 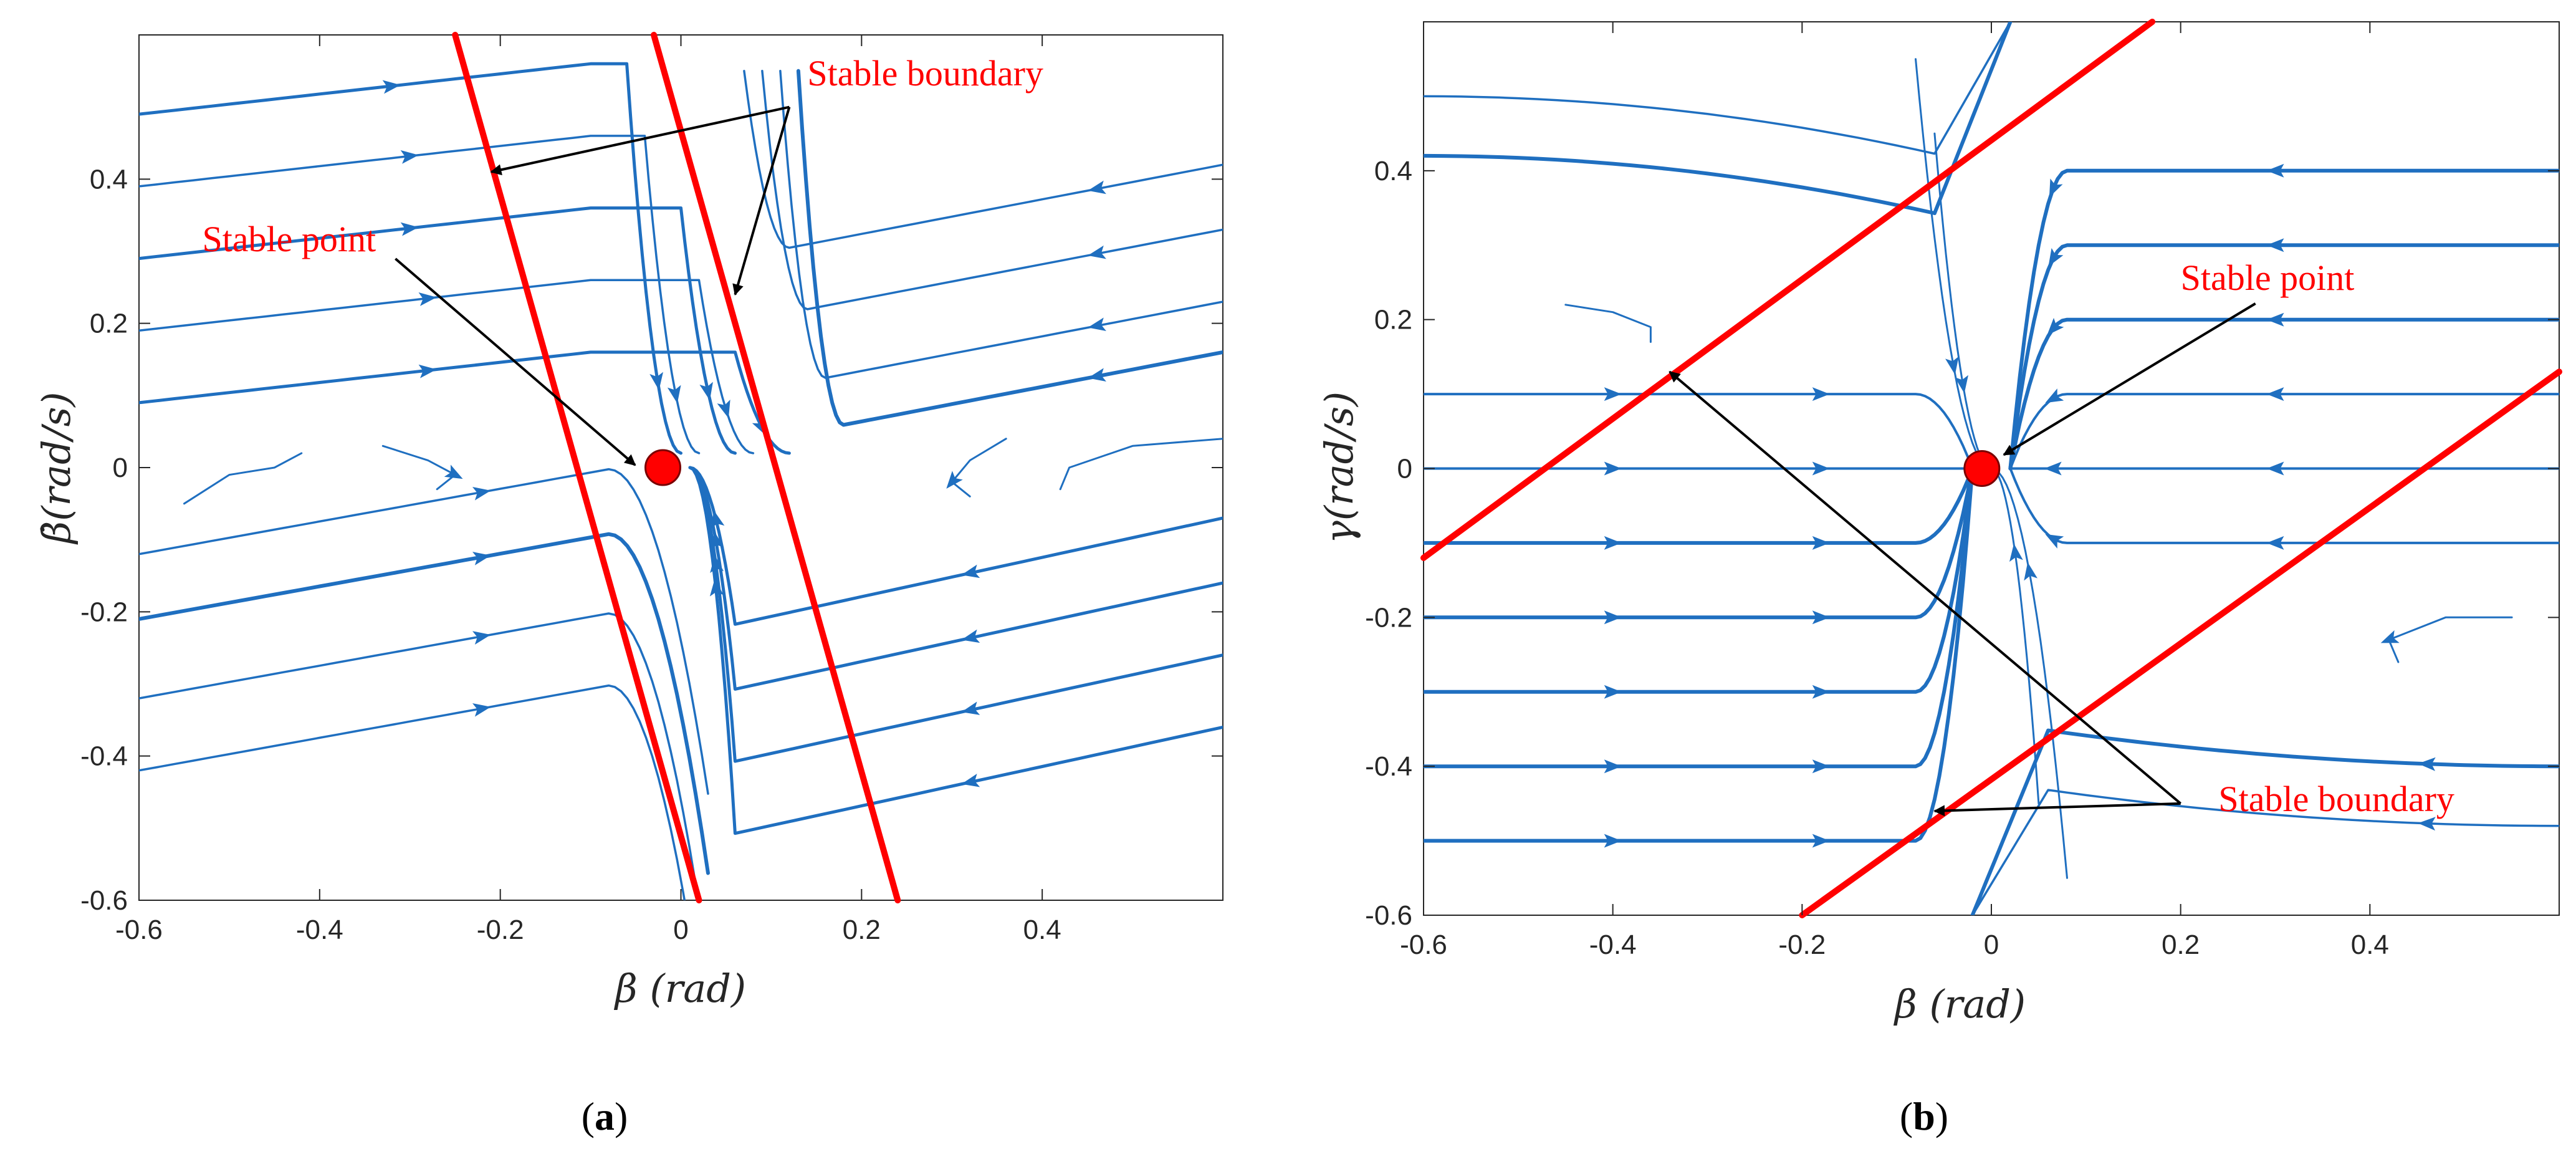 What do you see at coordinates (109, 179) in the screenshot?
I see `y-tick-label: 0.4` at bounding box center [109, 179].